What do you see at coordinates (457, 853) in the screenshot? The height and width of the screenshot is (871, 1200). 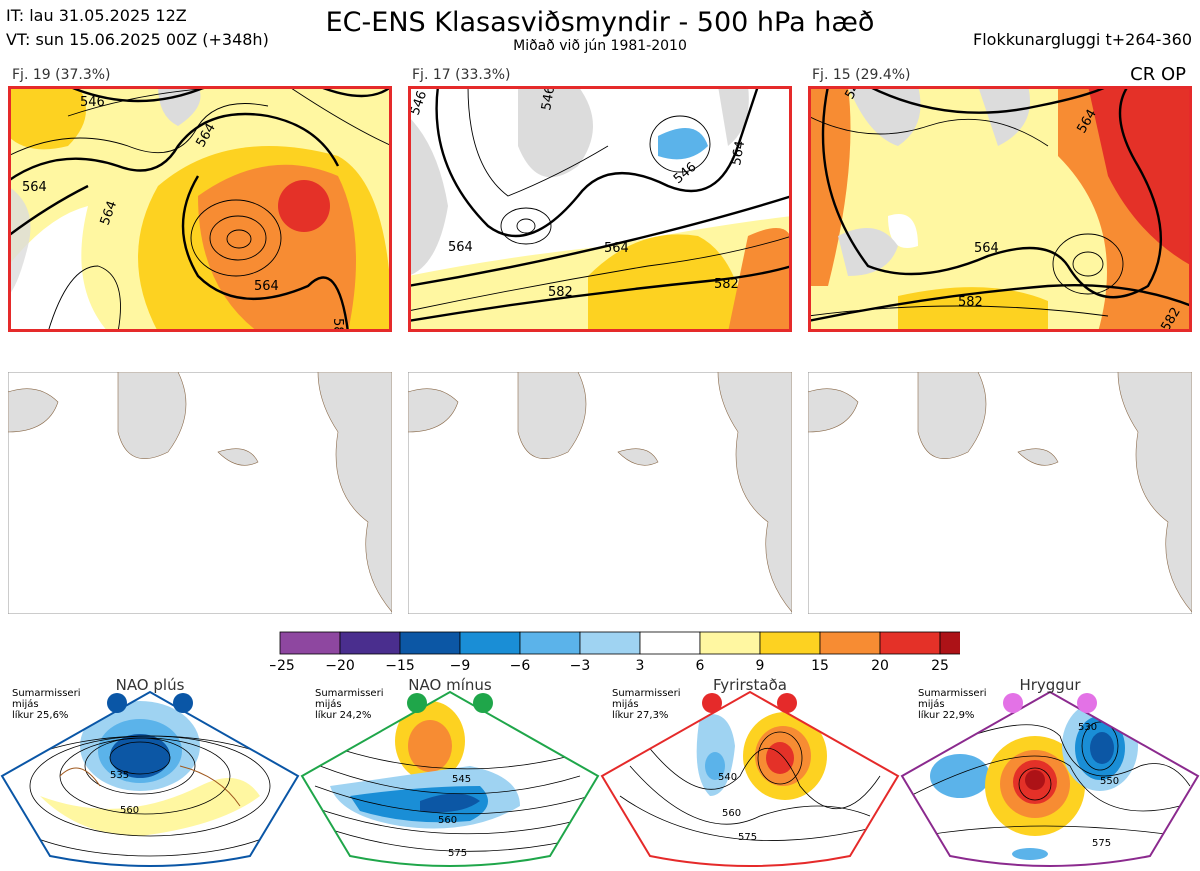 I see `regime-2-contour: 575` at bounding box center [457, 853].